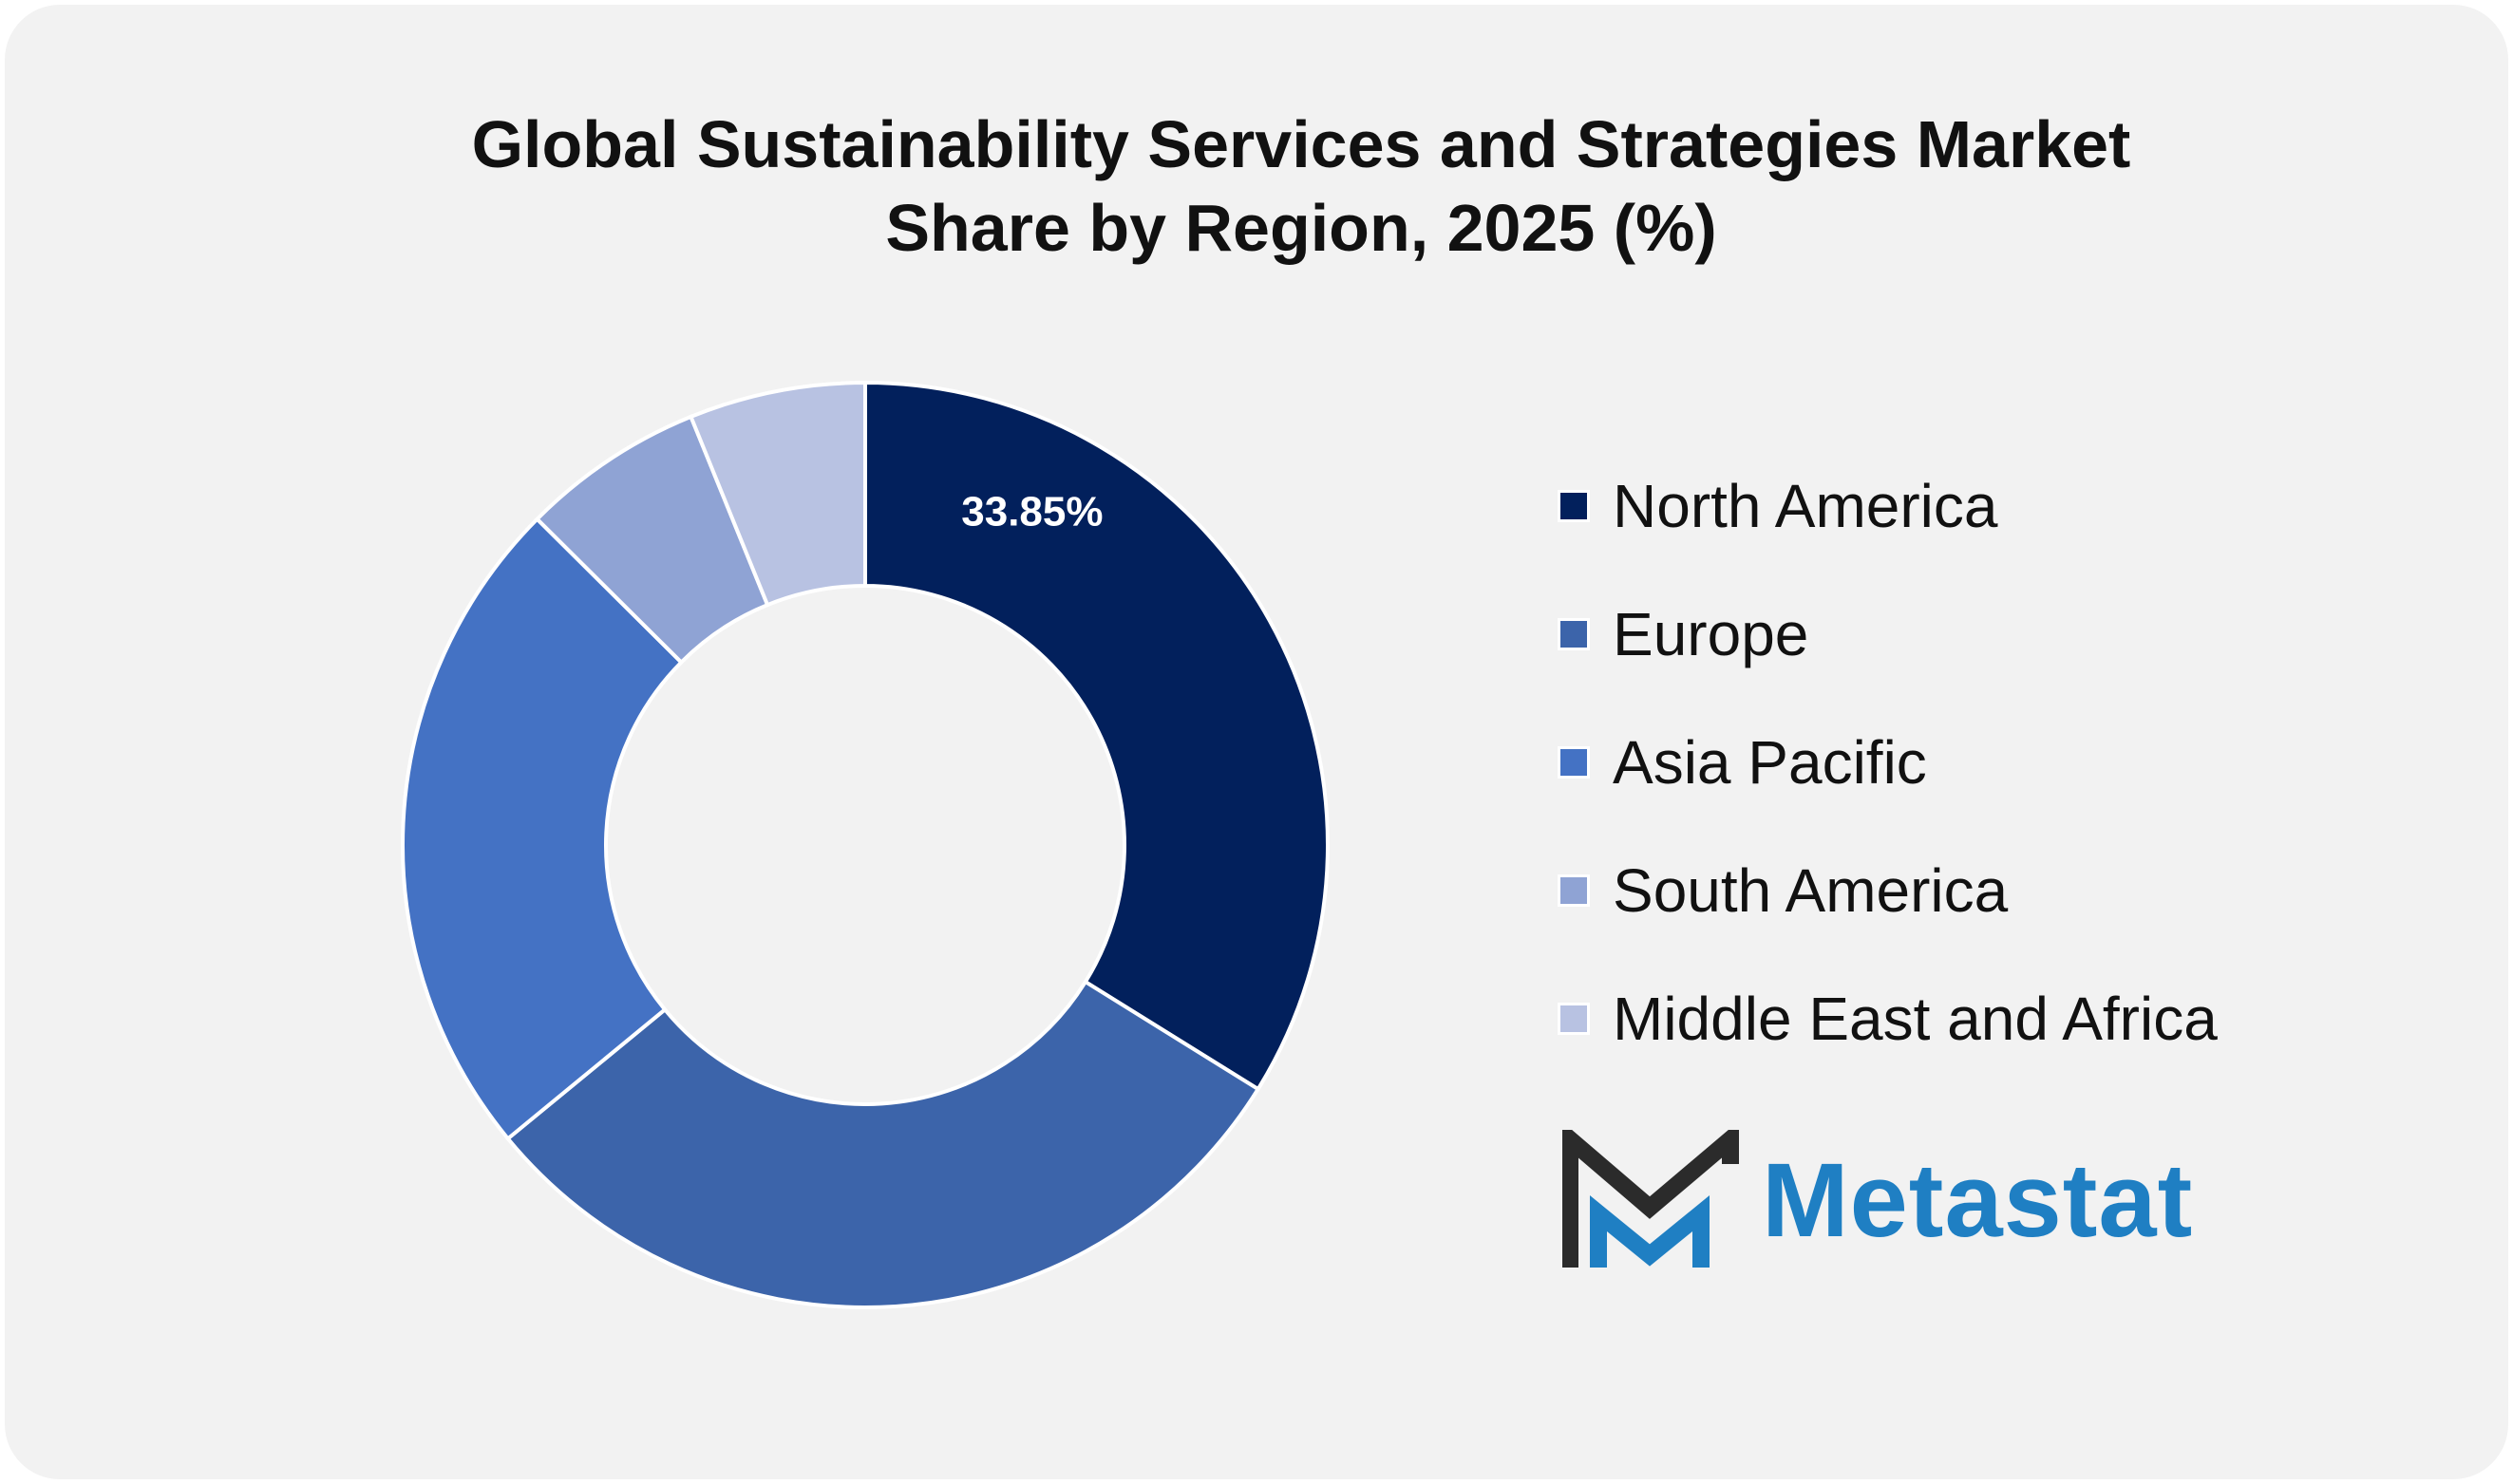 The image size is (2513, 1484). I want to click on metastat-logo: Metastat, so click(1878, 1201).